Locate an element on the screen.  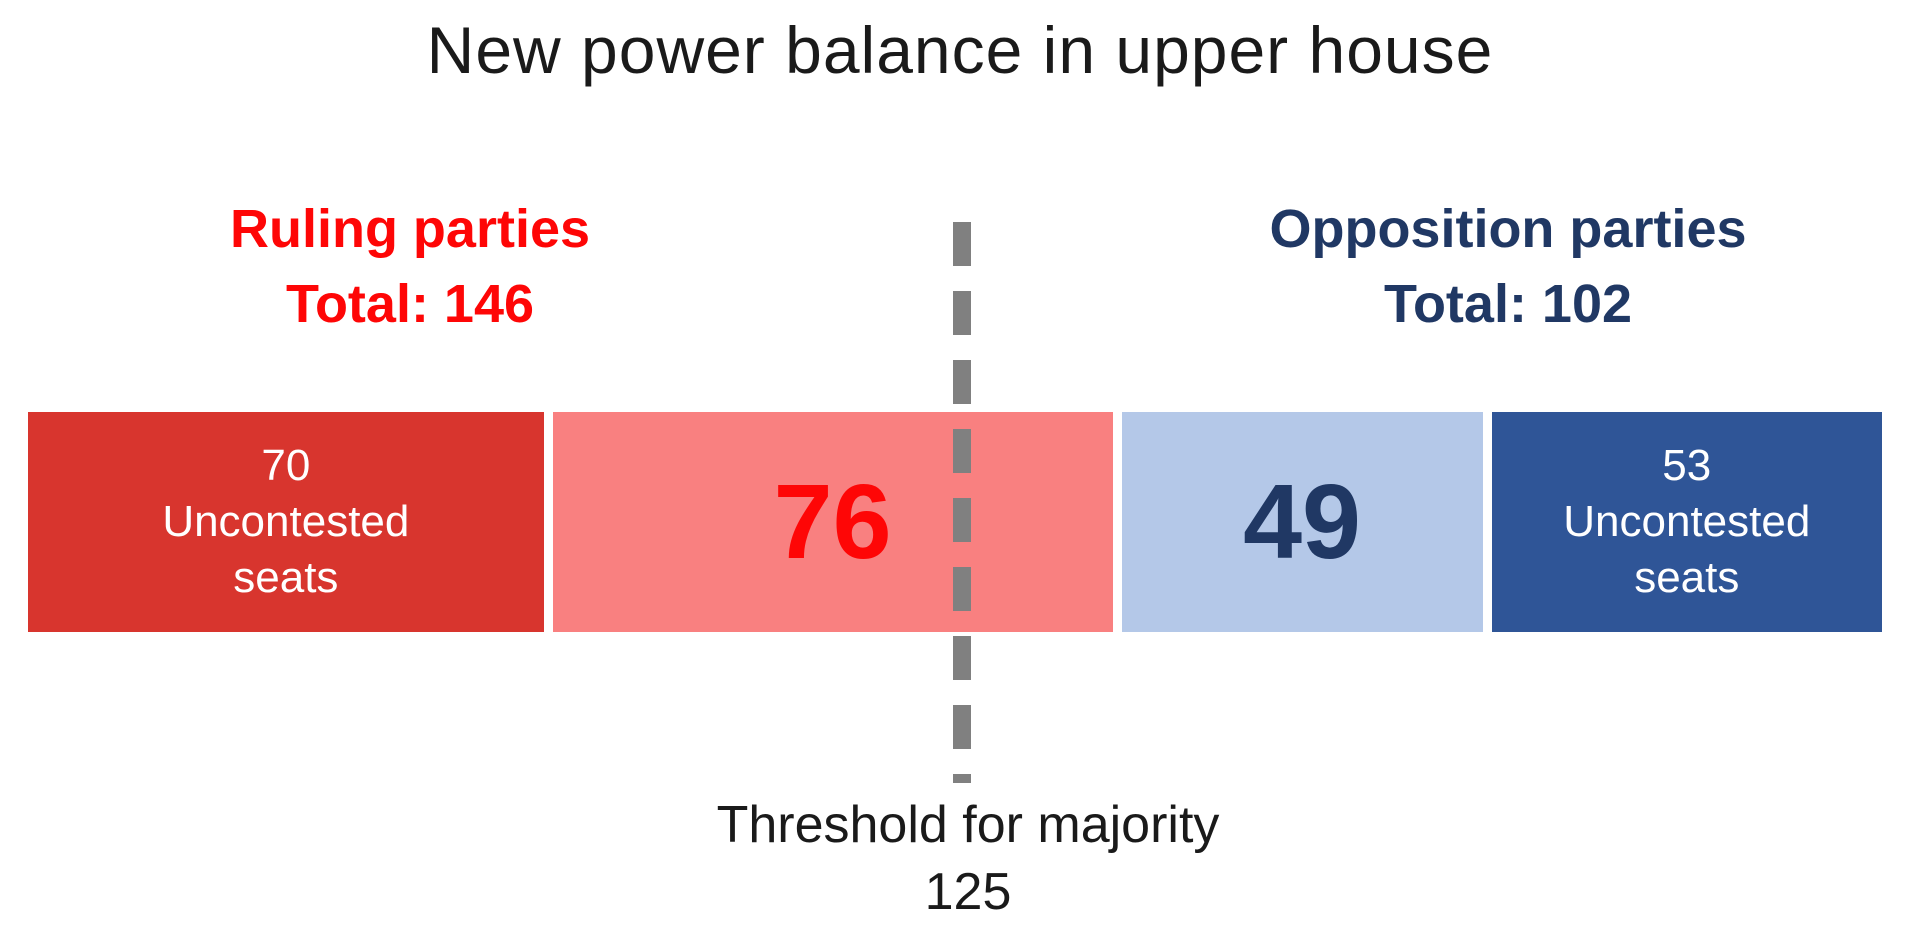
segment-label: 70 Uncontested seats is located at coordinates (285, 522).